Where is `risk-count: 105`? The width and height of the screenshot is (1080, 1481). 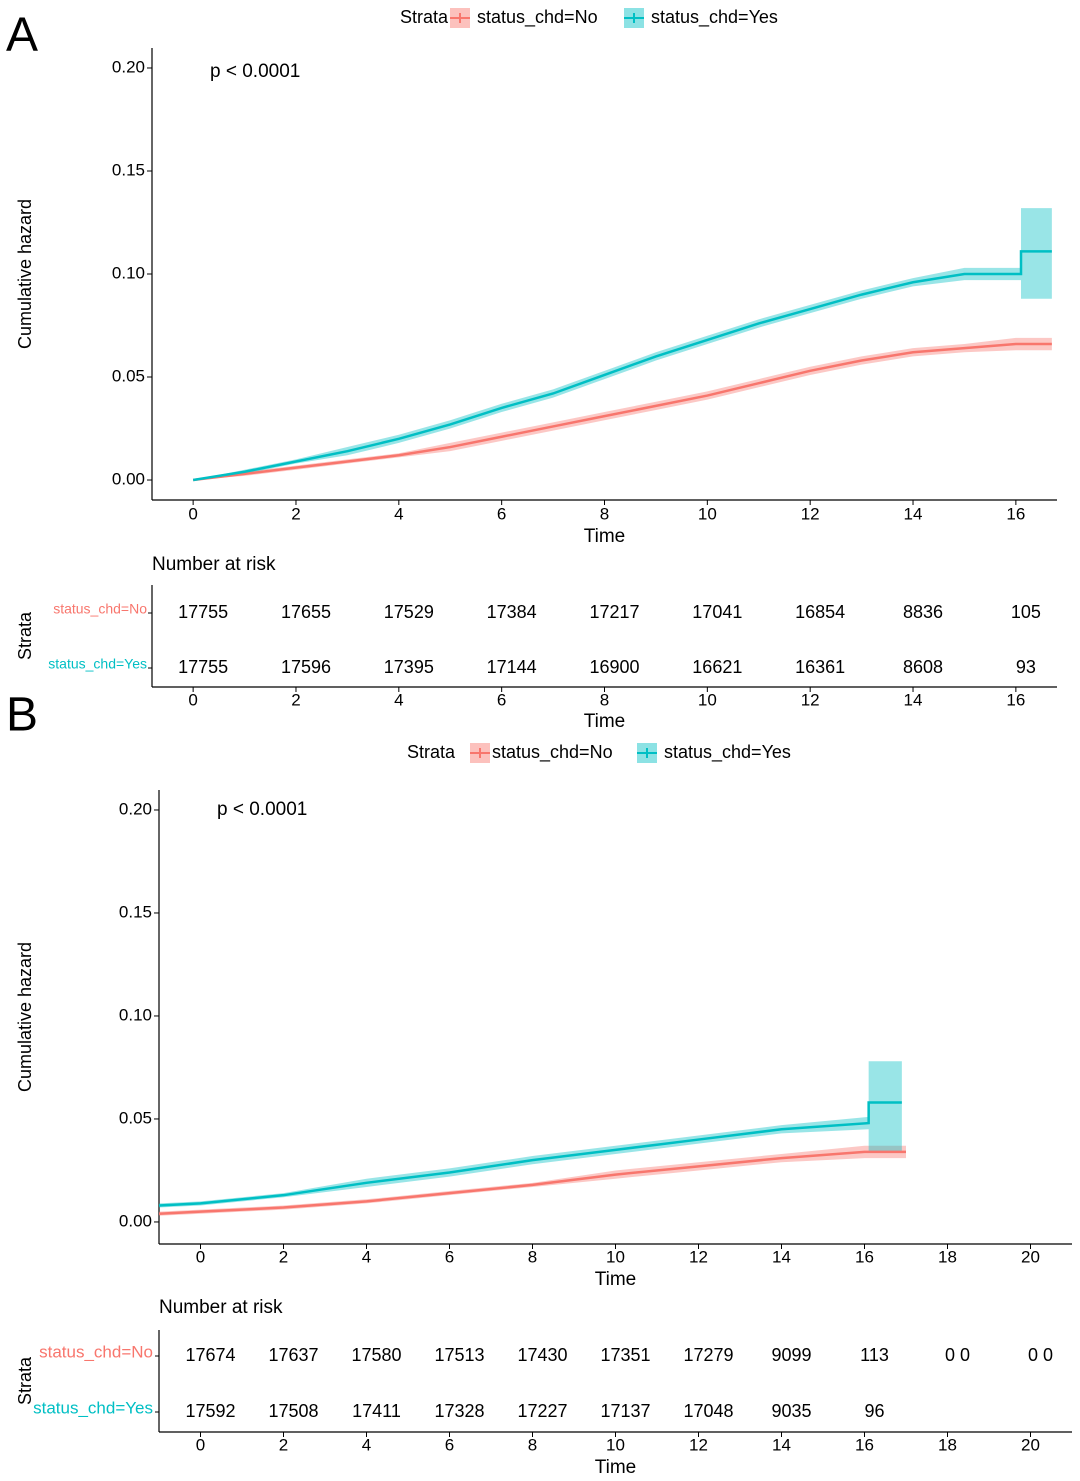 risk-count: 105 is located at coordinates (1026, 612).